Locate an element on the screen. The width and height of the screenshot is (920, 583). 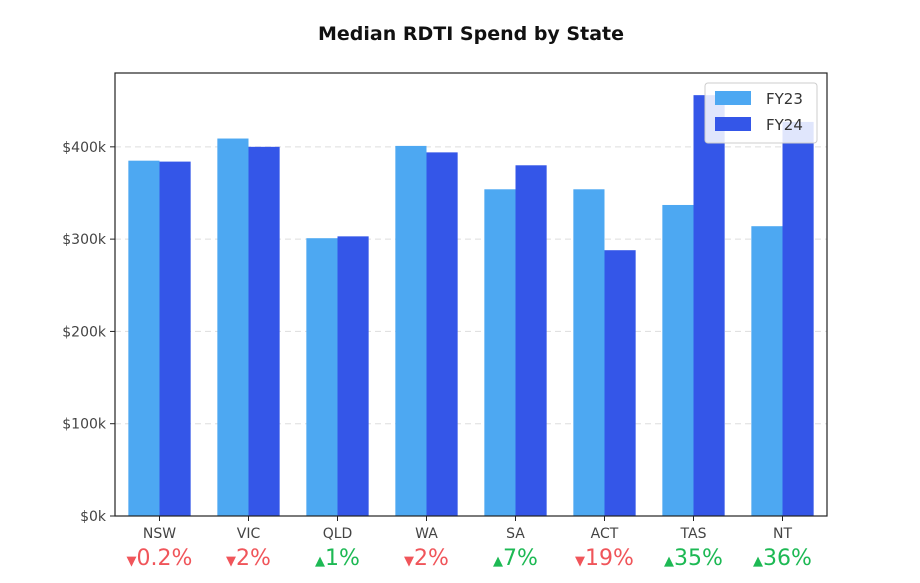
x-tick-label: VIC is located at coordinates (249, 534).